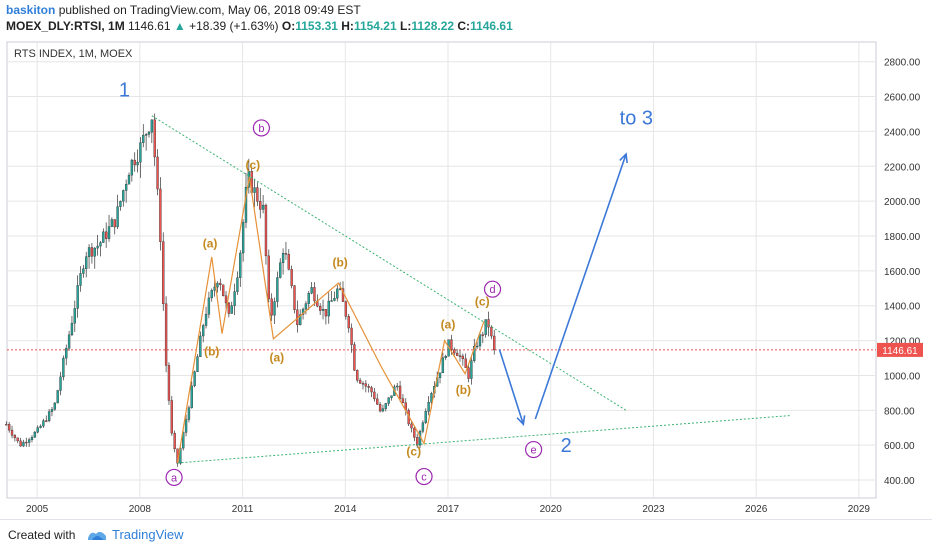 The height and width of the screenshot is (551, 932). I want to click on price-change: +18.39 (+1.63%), so click(234, 26).